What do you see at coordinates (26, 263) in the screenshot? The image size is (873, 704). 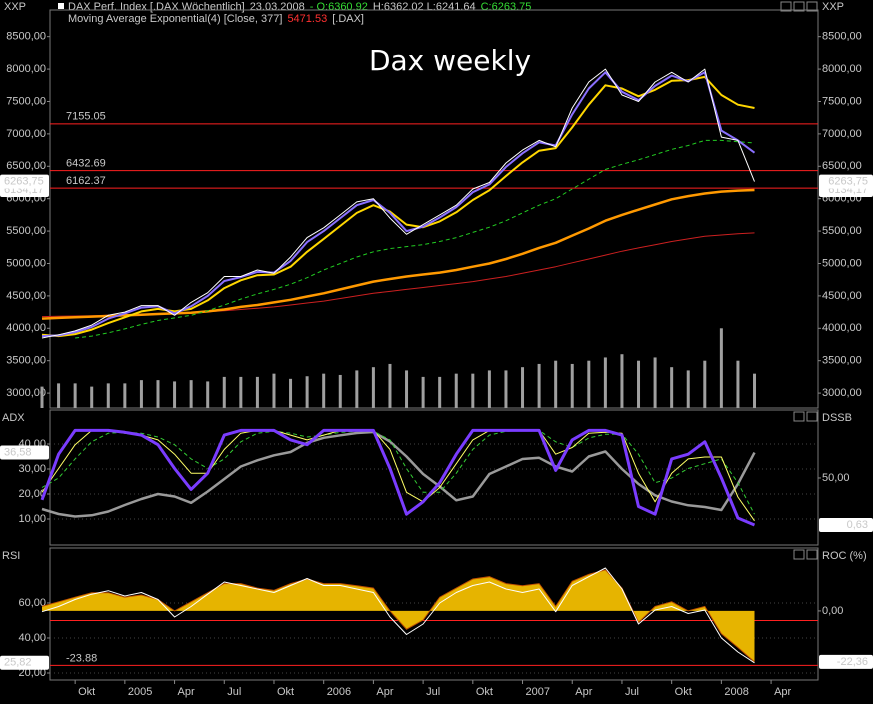 I see `y-tick-label: 5000,00` at bounding box center [26, 263].